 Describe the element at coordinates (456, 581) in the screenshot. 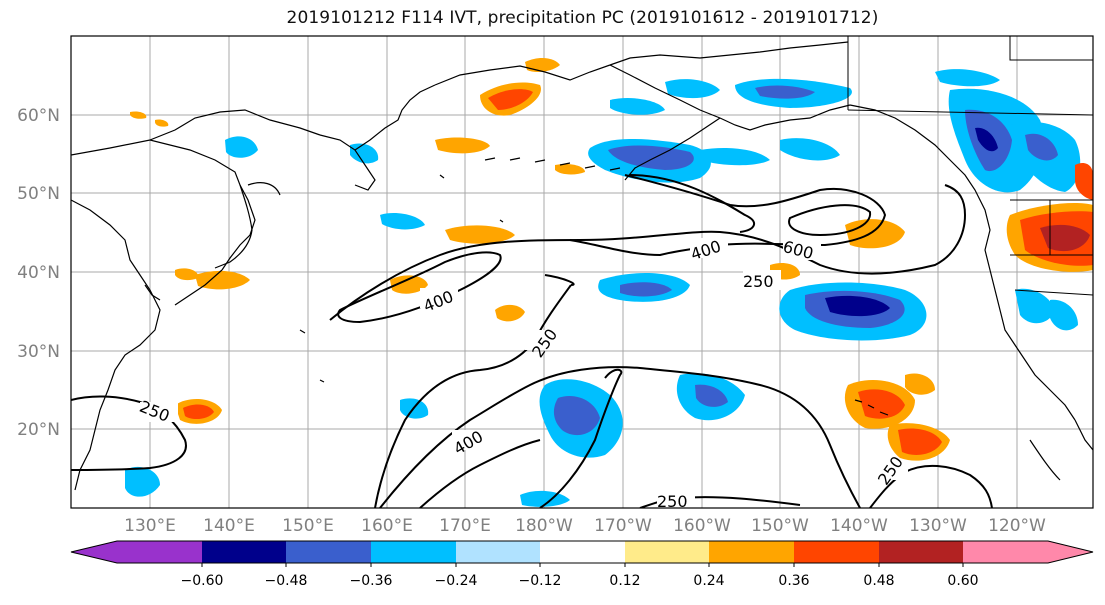

I see `colorbar-tick-label: −0.24` at that location.